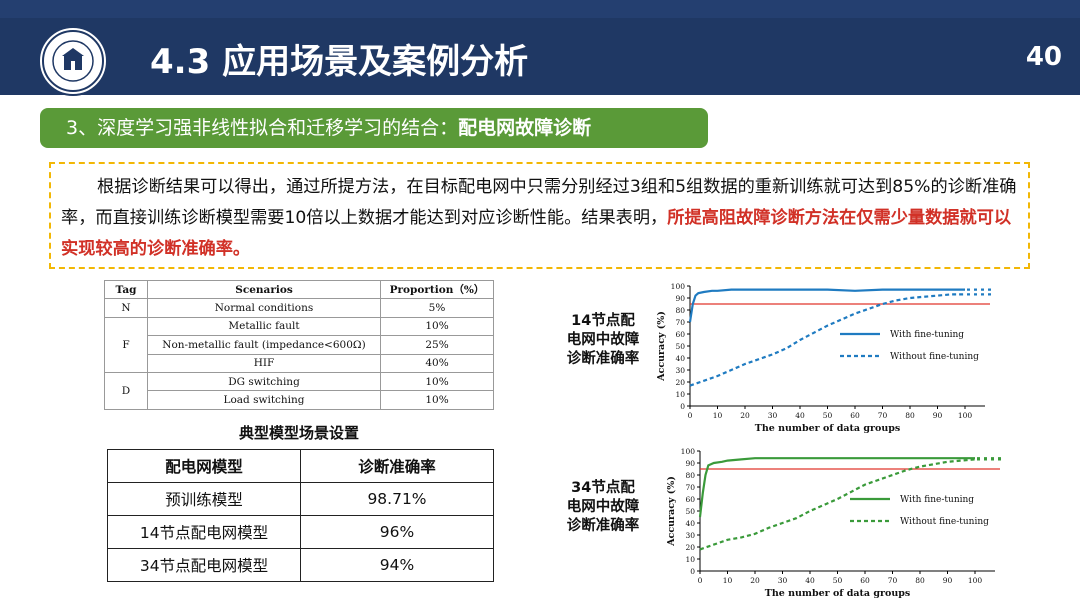 This screenshot has width=1080, height=607. What do you see at coordinates (204, 466) in the screenshot?
I see `header-cell: 配电网模型` at bounding box center [204, 466].